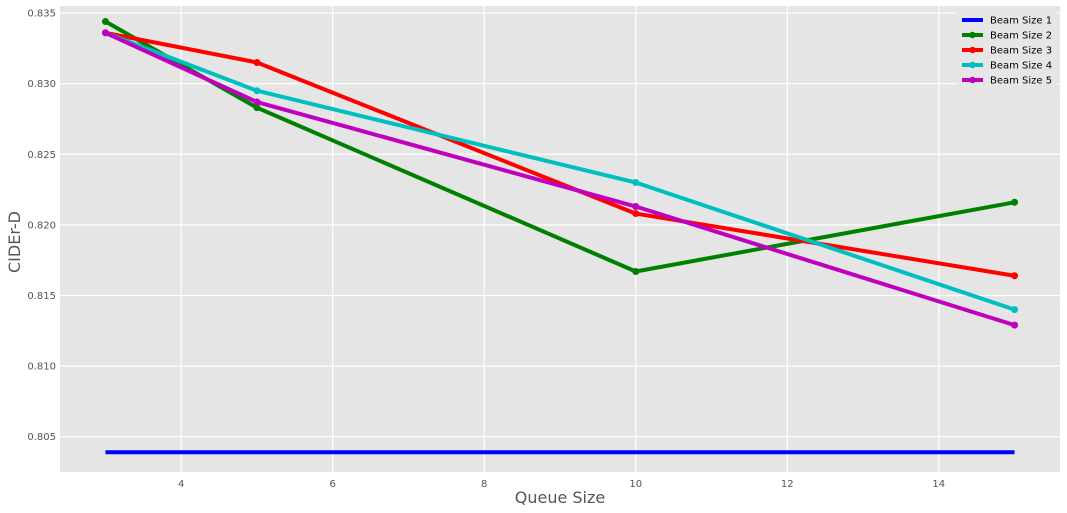 Image resolution: width=1067 pixels, height=513 pixels. Describe the element at coordinates (41, 296) in the screenshot. I see `y-tick-label: 0.815` at that location.